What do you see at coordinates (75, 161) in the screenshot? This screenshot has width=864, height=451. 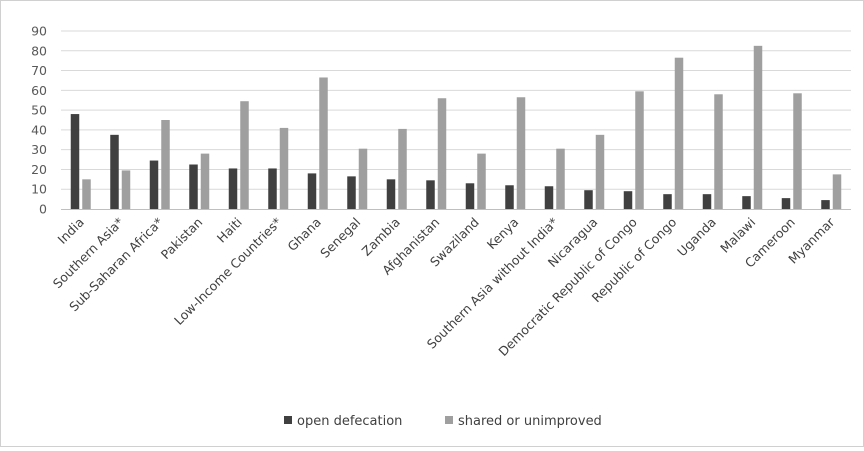 I see `bar-open-defecation-india` at bounding box center [75, 161].